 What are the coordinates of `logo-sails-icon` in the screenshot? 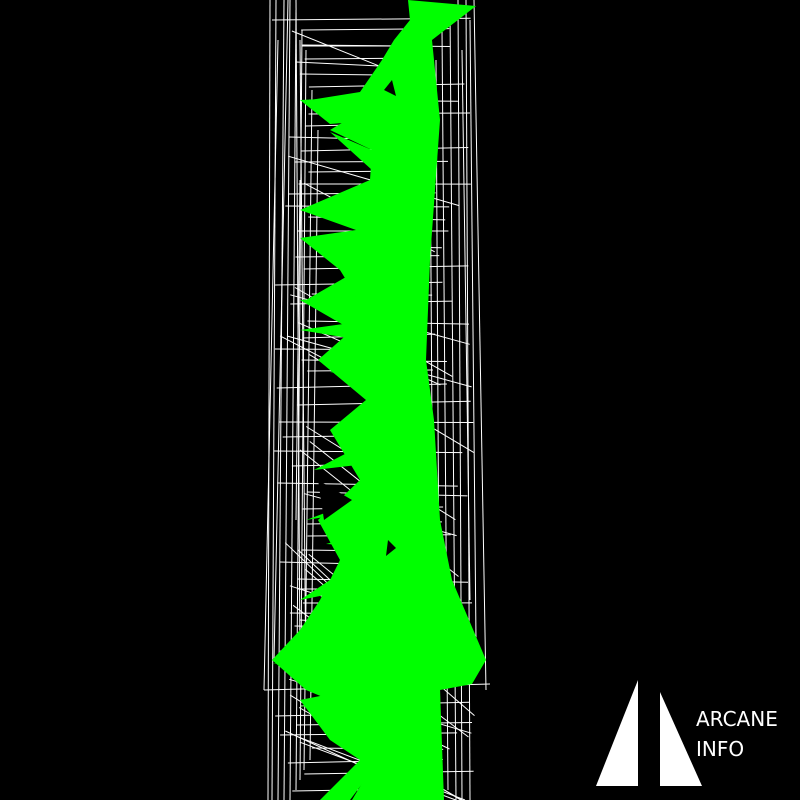 It's located at (649, 733).